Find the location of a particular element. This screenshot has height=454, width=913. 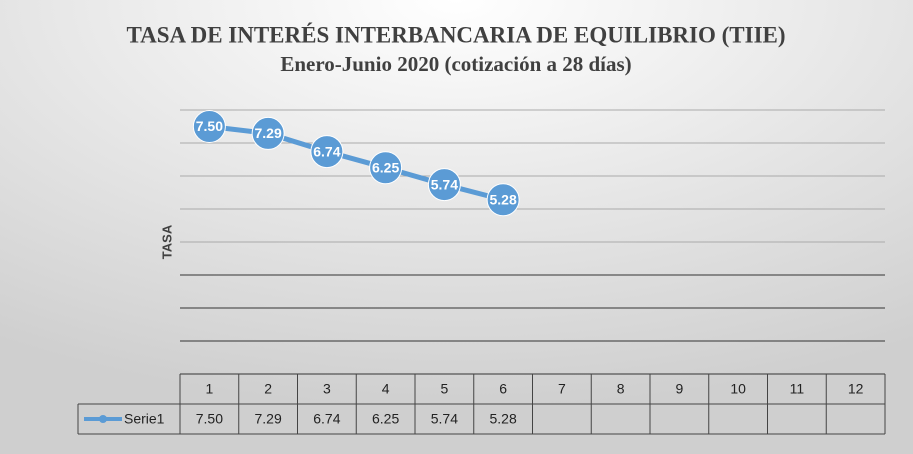

chart-subtitle: Enero-Junio 2020 (cotización a 28 días) is located at coordinates (455, 64).